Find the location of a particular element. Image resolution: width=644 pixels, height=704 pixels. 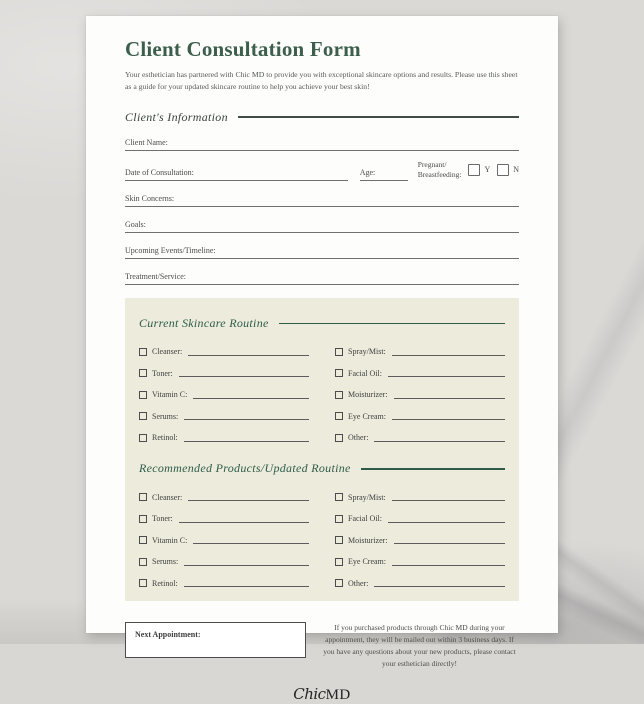

section-client-information-label: Client's Information is located at coordinates (176, 116).